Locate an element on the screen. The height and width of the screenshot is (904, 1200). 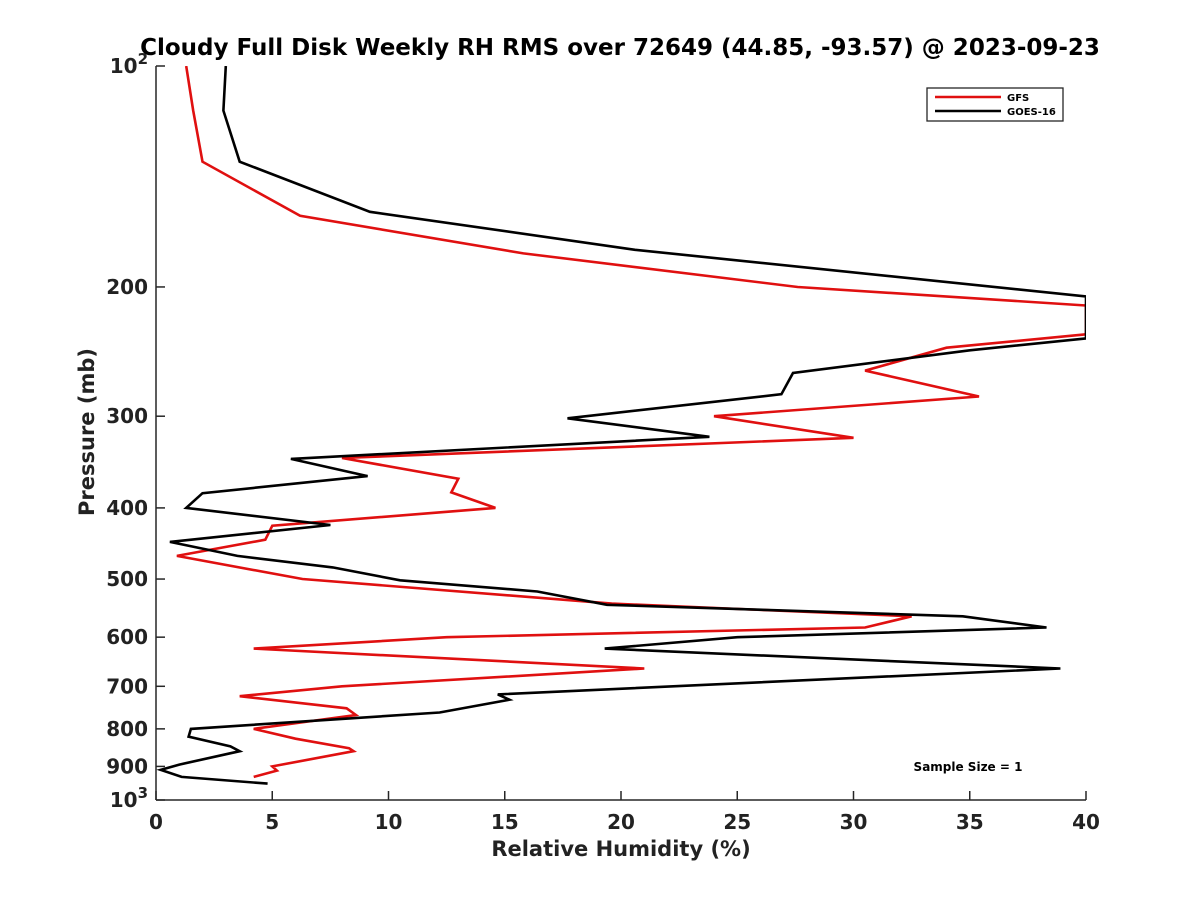
y-tick-label: 600 is located at coordinates (127, 637).